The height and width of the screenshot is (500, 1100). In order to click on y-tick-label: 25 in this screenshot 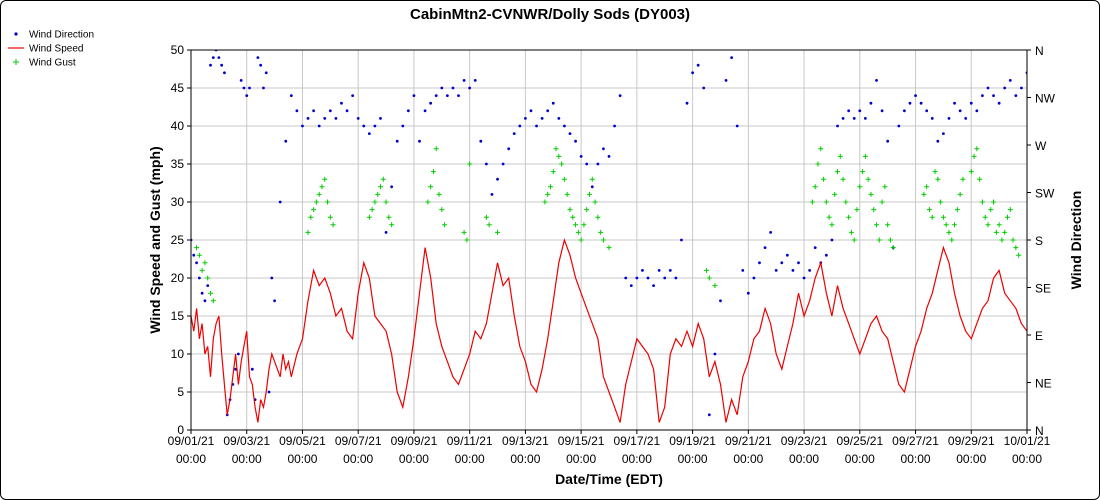, I will do `click(178, 240)`.